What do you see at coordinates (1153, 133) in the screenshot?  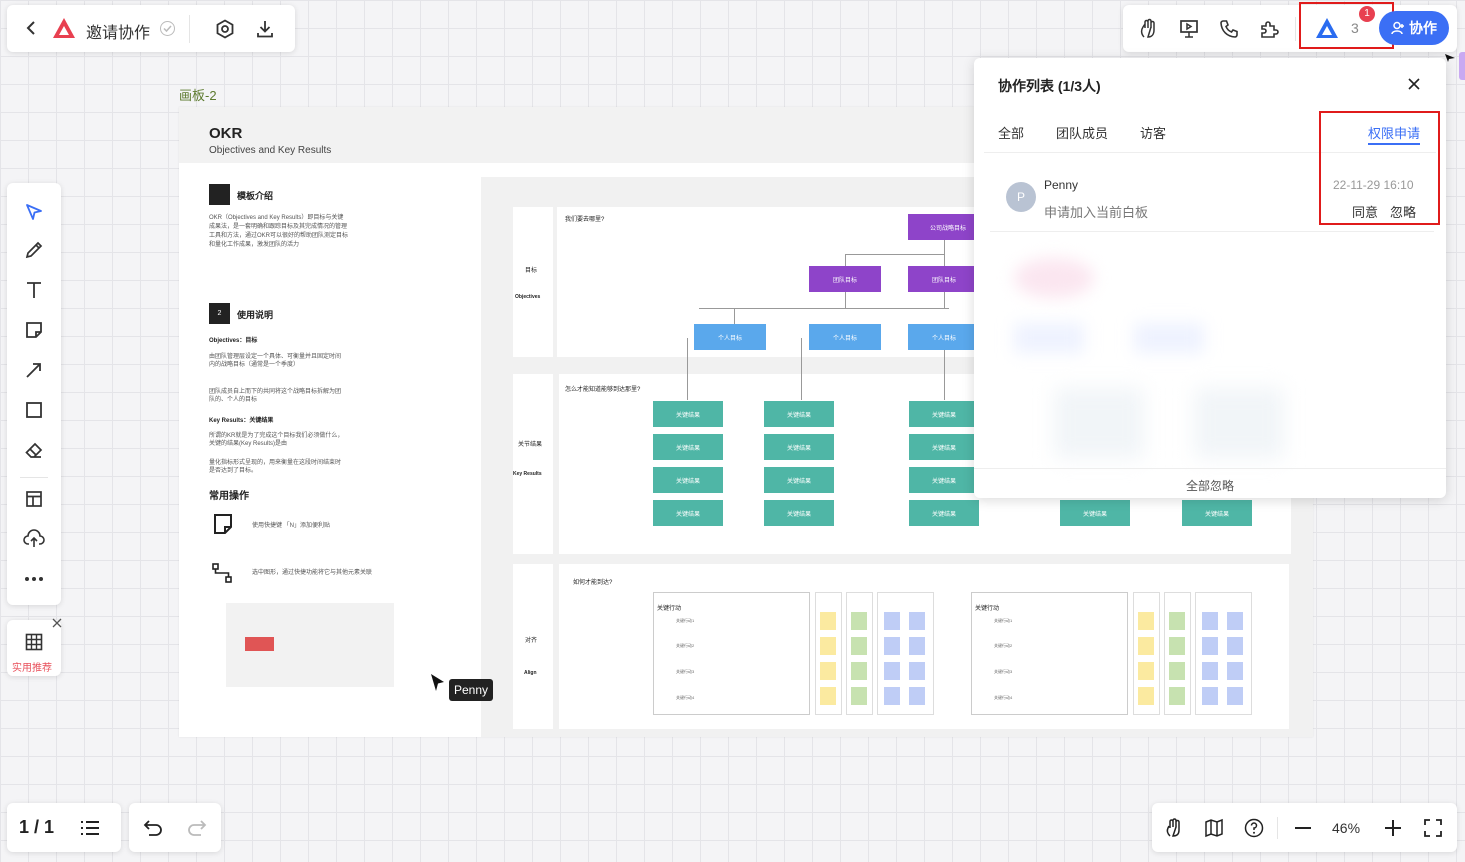 I see `tab-visitors: 访客` at bounding box center [1153, 133].